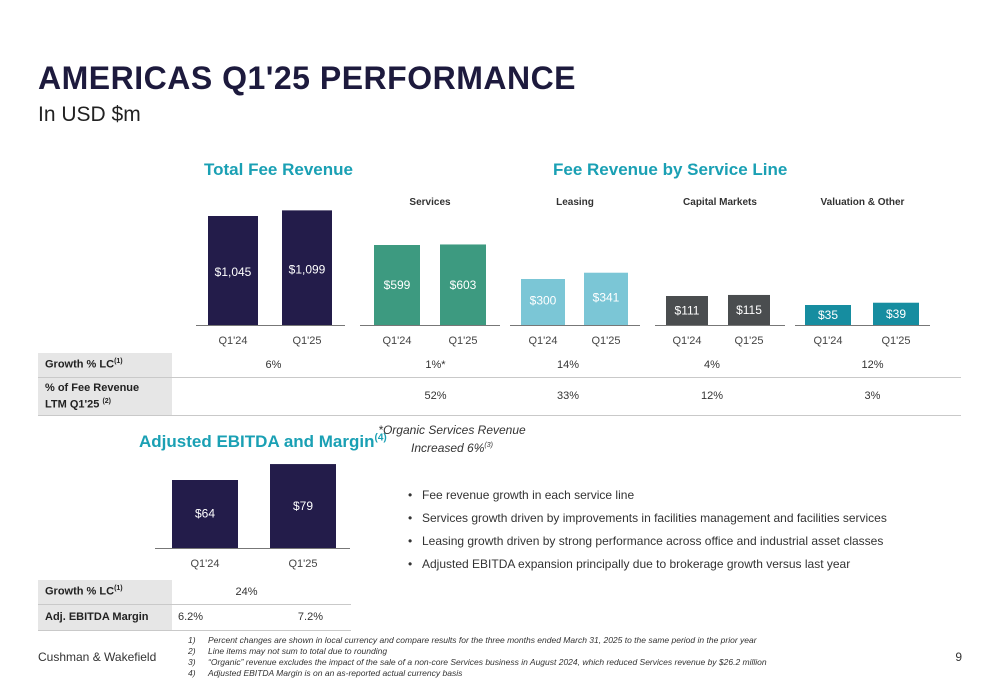 The width and height of the screenshot is (1000, 685). Describe the element at coordinates (105, 617) in the screenshot. I see `ebitda-margin-label: Adj. EBITDA Margin` at that location.